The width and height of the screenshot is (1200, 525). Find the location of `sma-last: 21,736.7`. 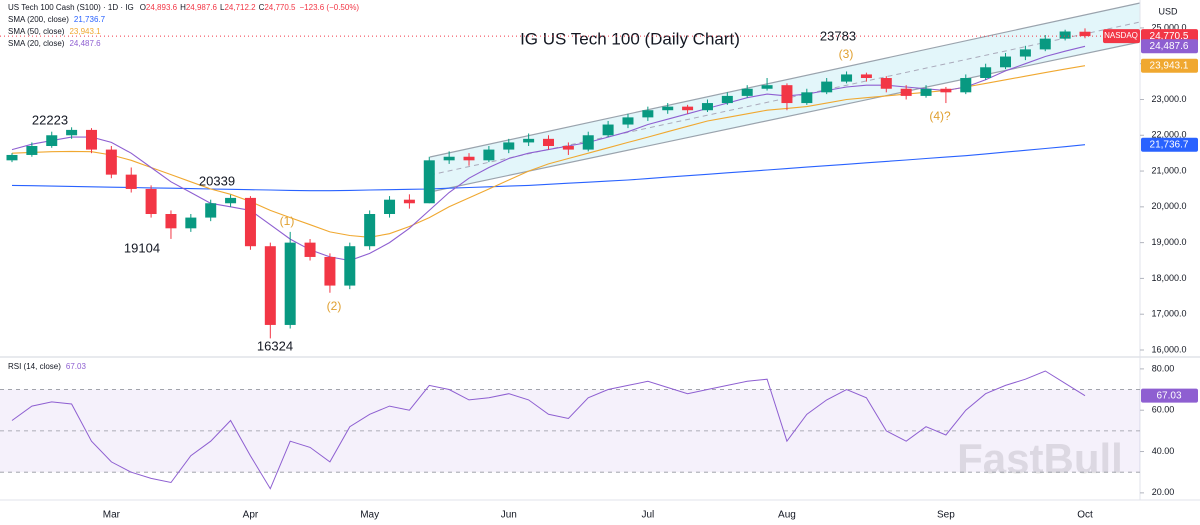

sma-last: 21,736.7 is located at coordinates (1169, 144).